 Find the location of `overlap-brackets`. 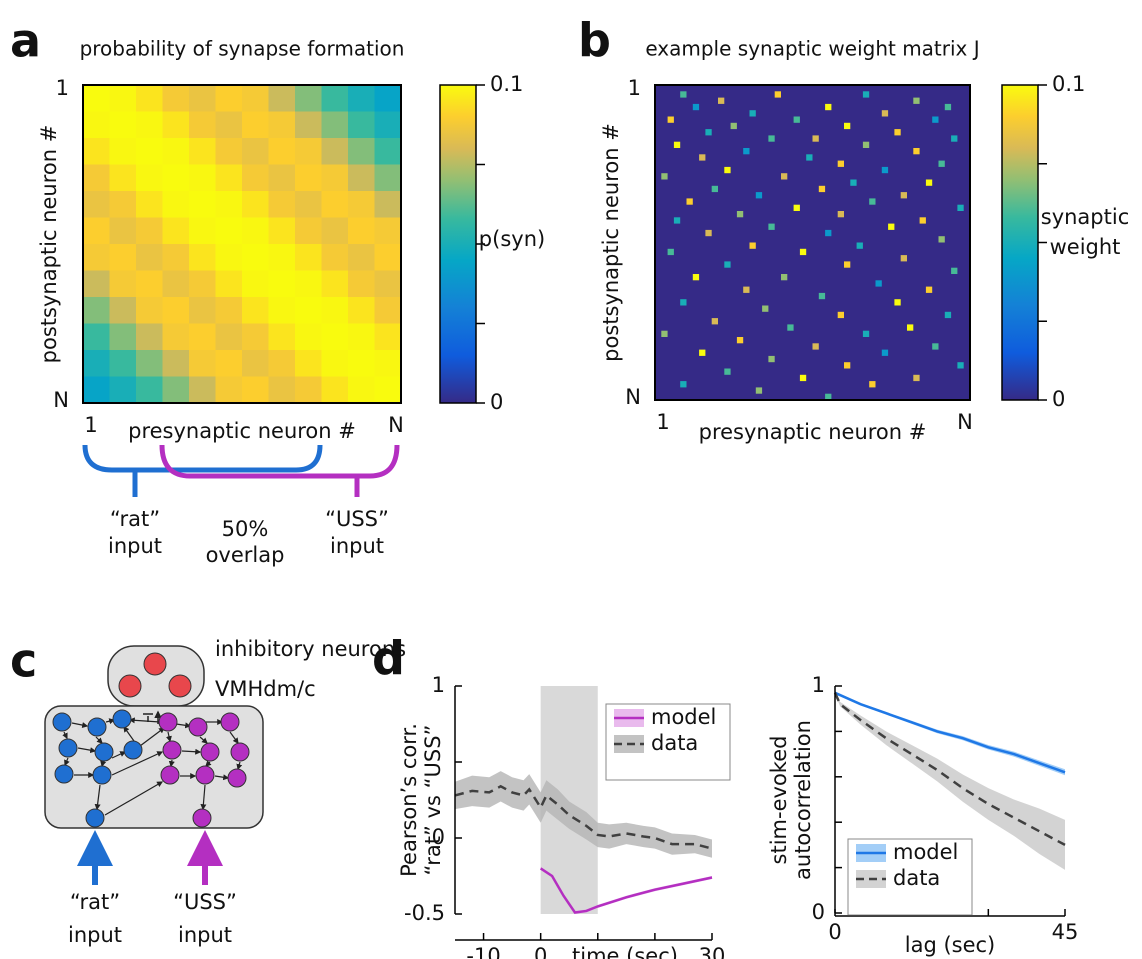

overlap-brackets is located at coordinates (241, 470).